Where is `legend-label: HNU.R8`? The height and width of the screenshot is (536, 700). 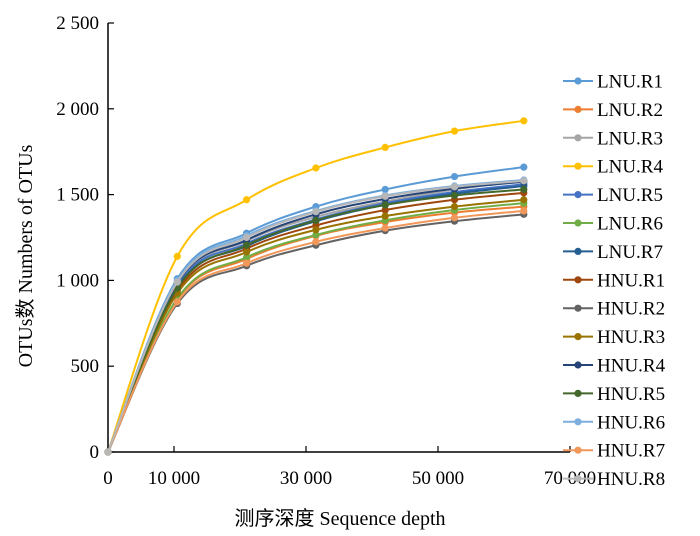
legend-label: HNU.R8 is located at coordinates (631, 479).